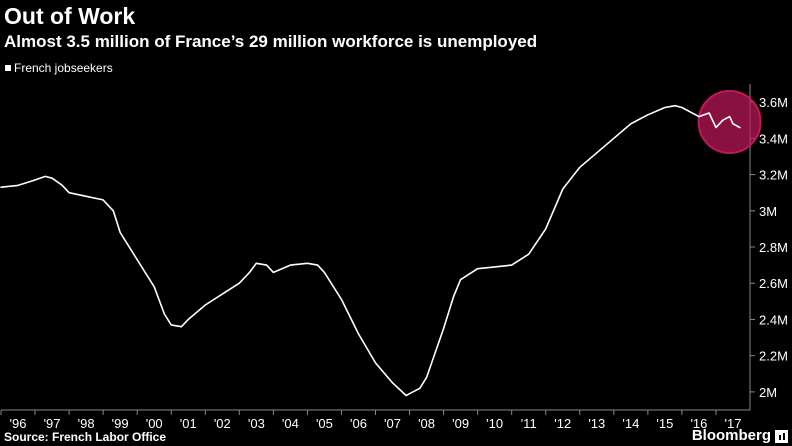 The width and height of the screenshot is (792, 446). I want to click on x-tick-label: '07, so click(392, 423).